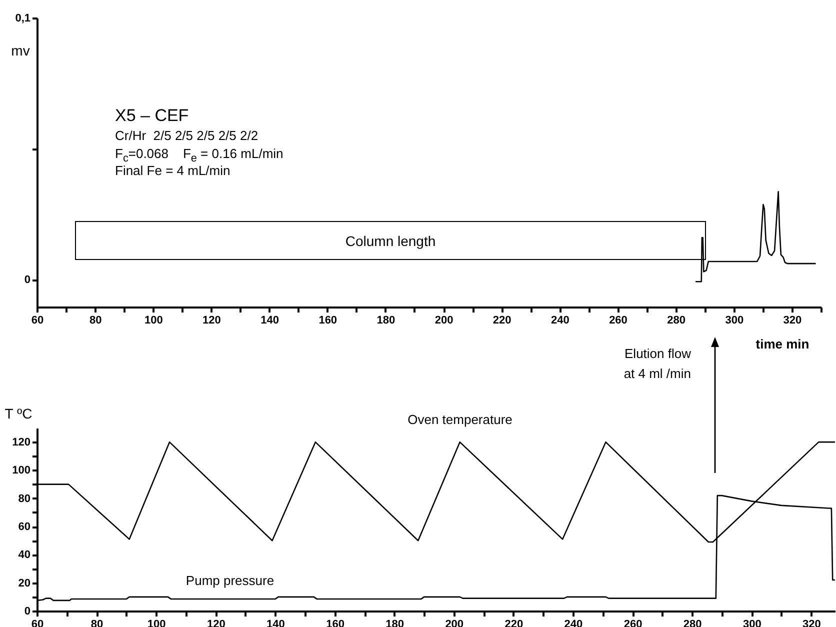 This screenshot has width=836, height=627. Describe the element at coordinates (783, 344) in the screenshot. I see `x-axis-title: time min` at that location.